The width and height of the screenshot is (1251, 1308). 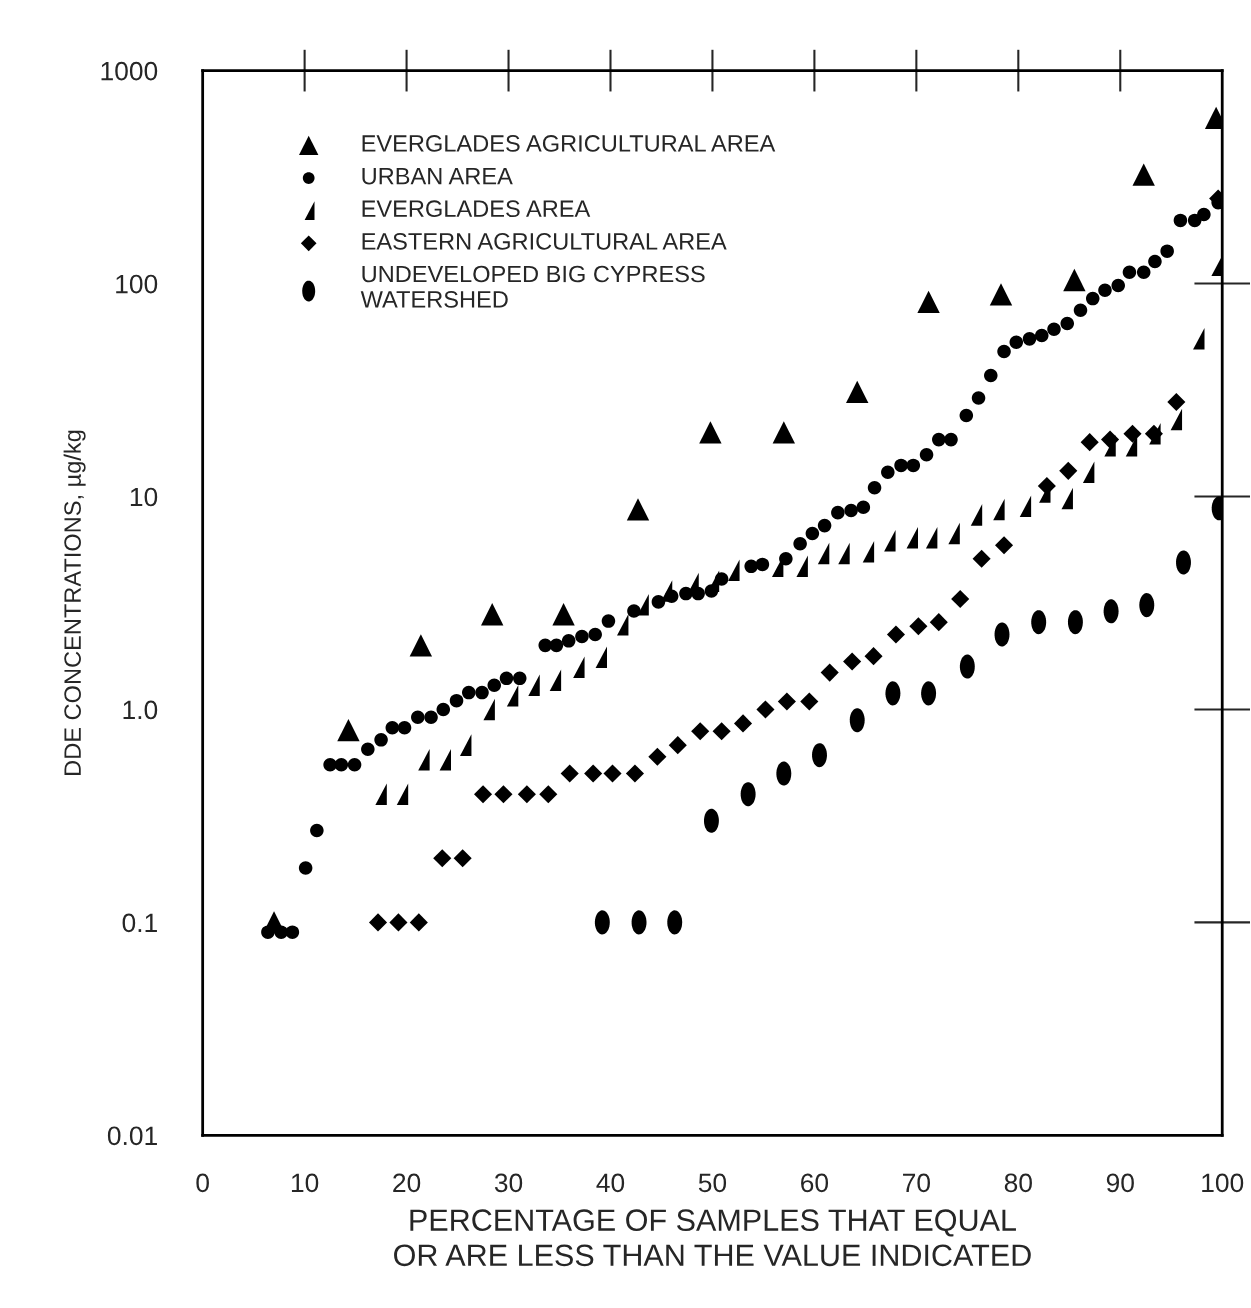 I want to click on x-tick-label: 0, so click(x=202, y=1183).